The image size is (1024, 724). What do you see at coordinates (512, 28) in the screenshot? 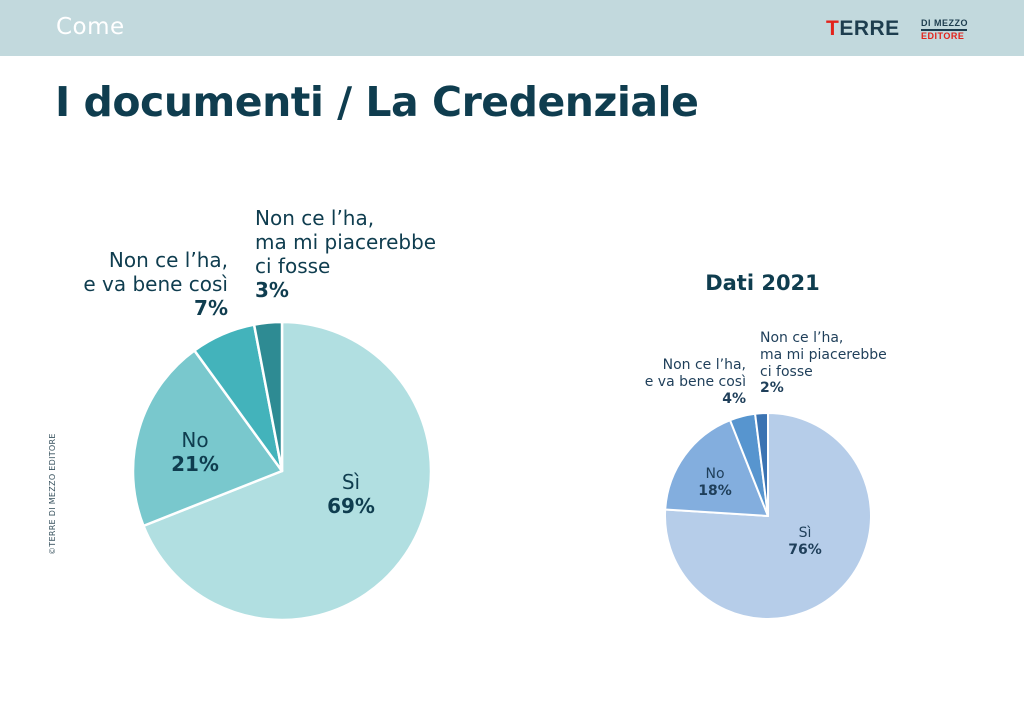
I see `header-bar: Come TERRE DI MEZZO EDITORE` at bounding box center [512, 28].